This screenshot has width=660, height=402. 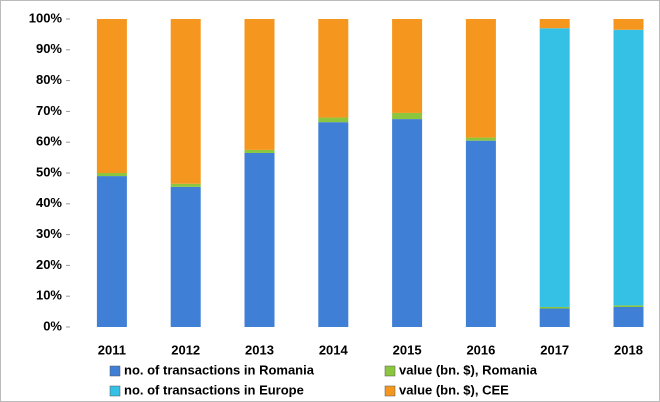 I want to click on x-tick-label: 2014, so click(x=334, y=349).